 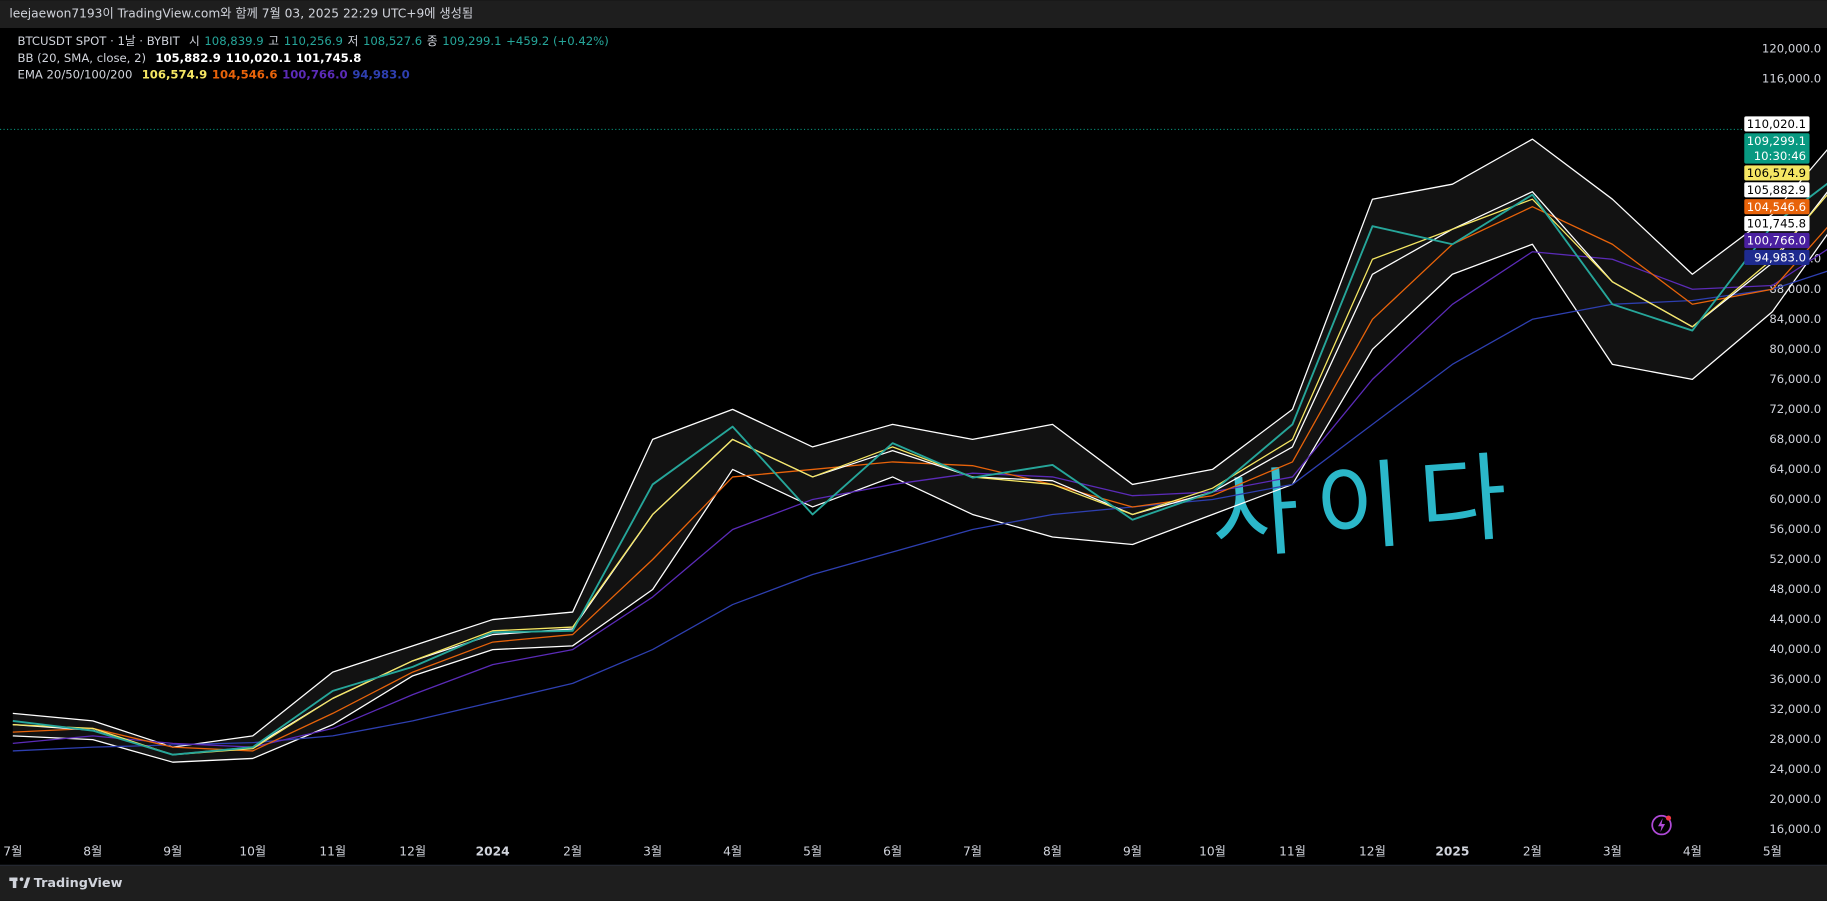 I want to click on legend-value: 108,839.9, so click(x=233, y=40).